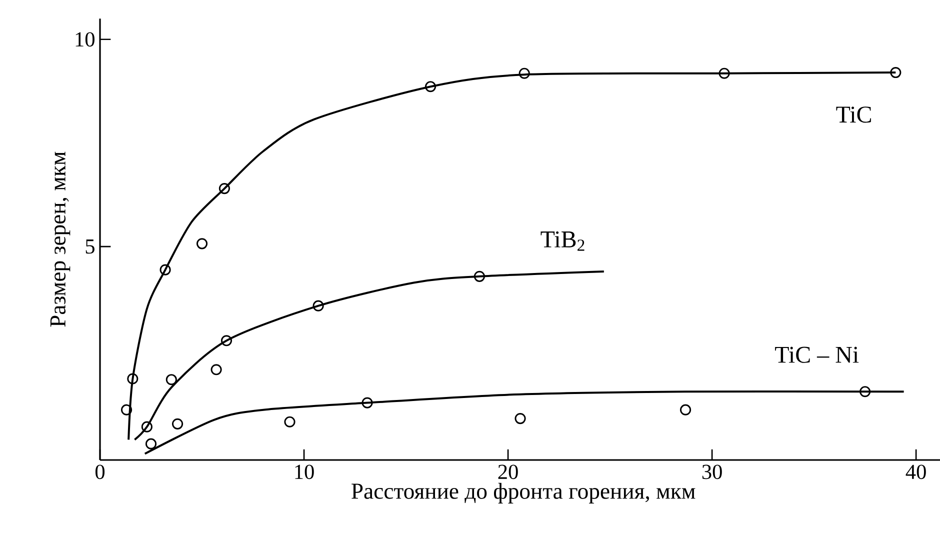 The height and width of the screenshot is (560, 940). I want to click on series-label: TiC – Ni, so click(817, 354).